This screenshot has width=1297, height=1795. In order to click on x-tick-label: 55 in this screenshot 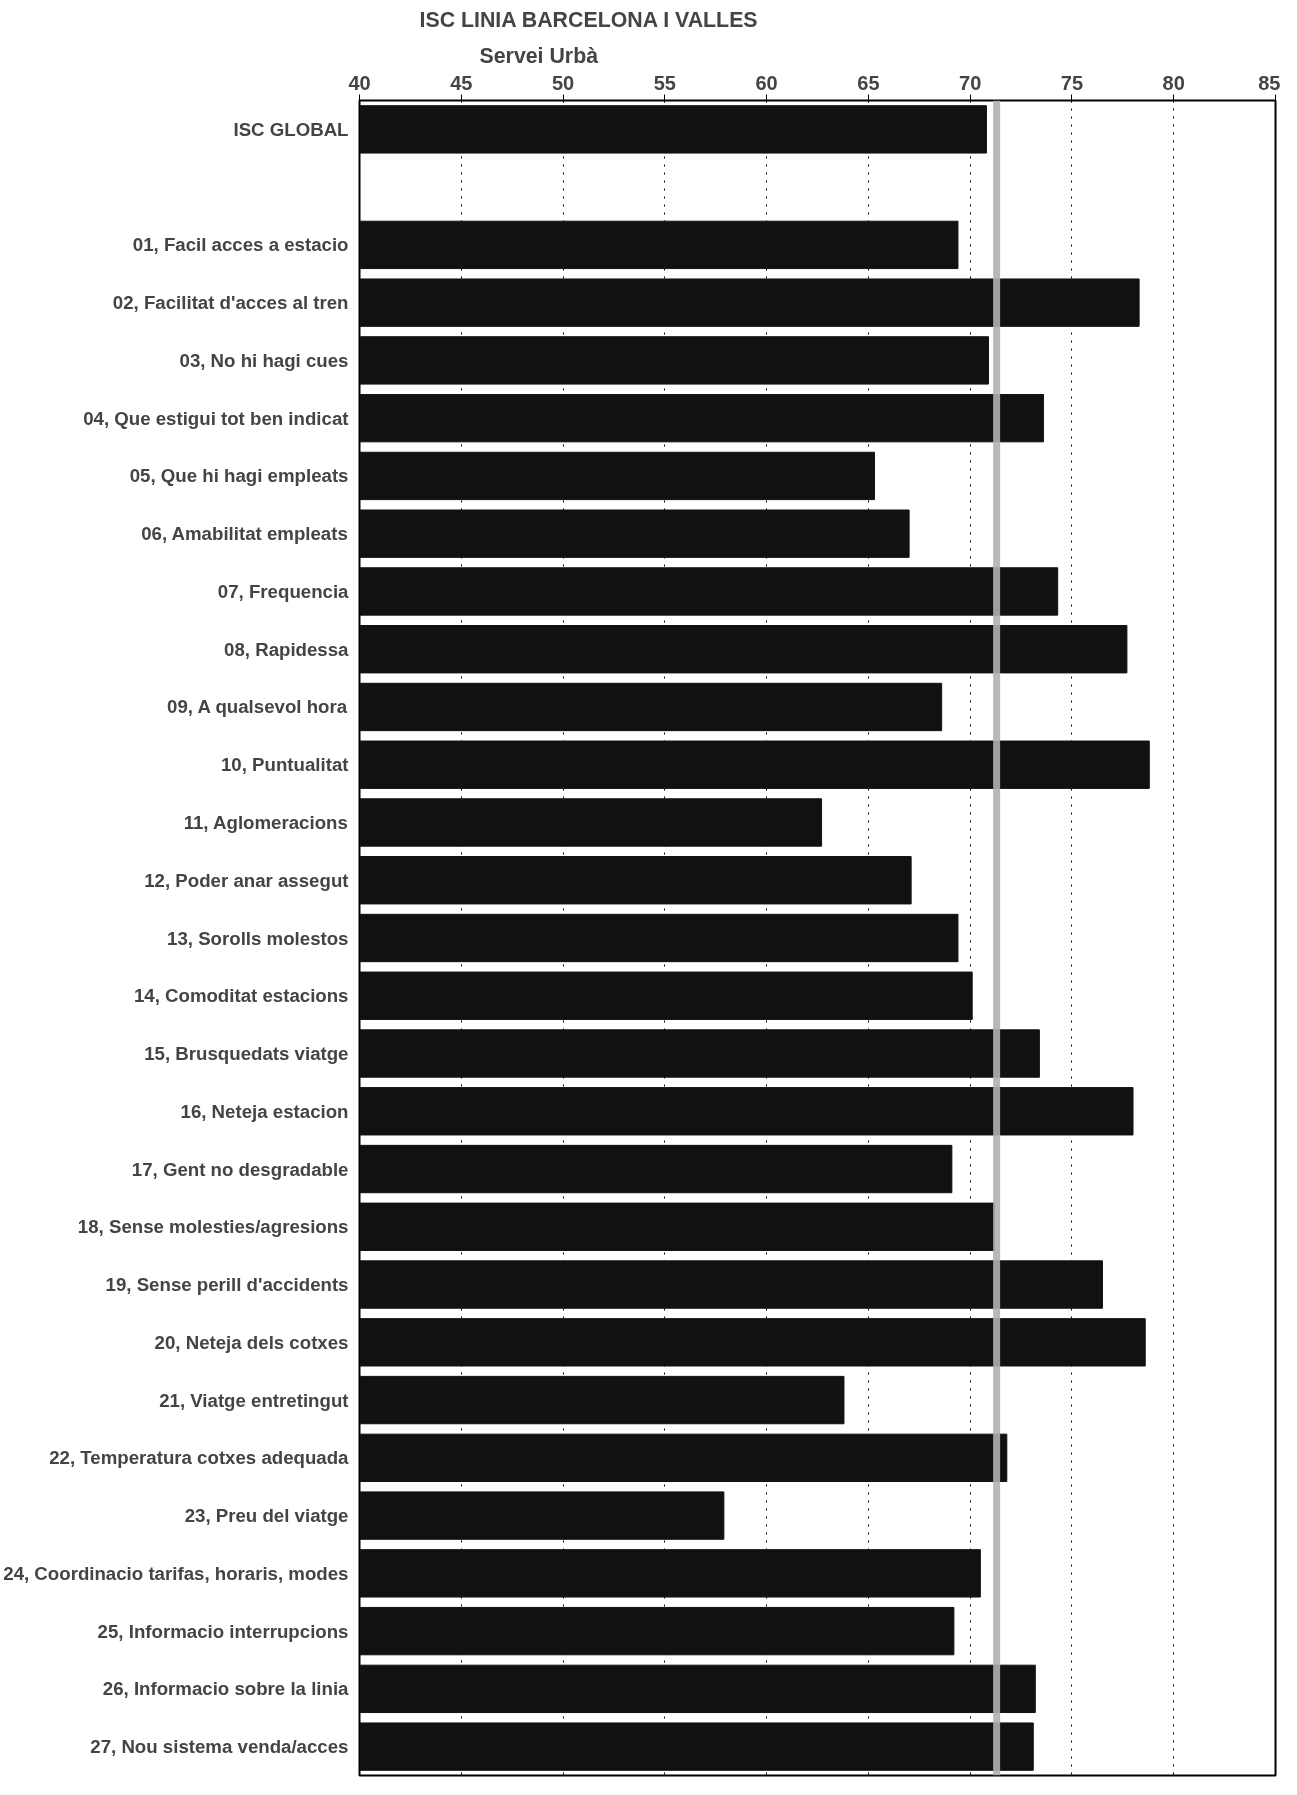, I will do `click(664, 82)`.